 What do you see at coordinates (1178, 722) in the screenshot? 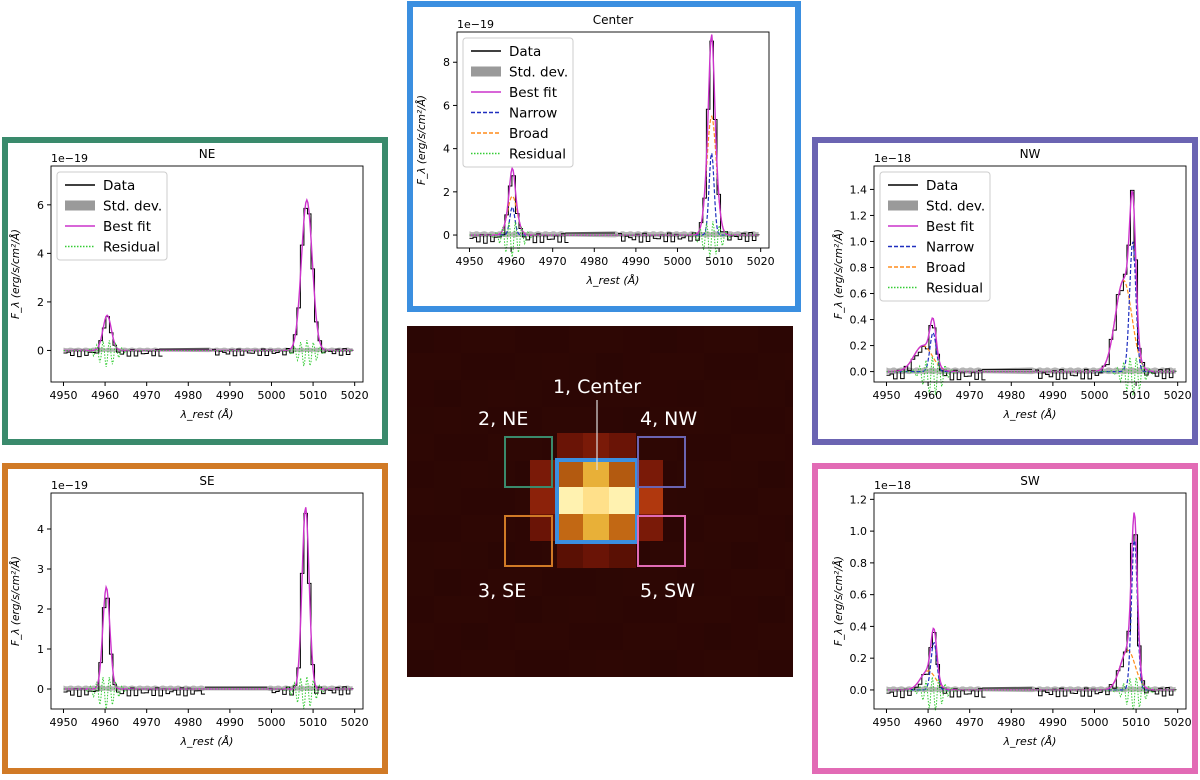
I see `x-tick-label: 5020` at bounding box center [1178, 722].